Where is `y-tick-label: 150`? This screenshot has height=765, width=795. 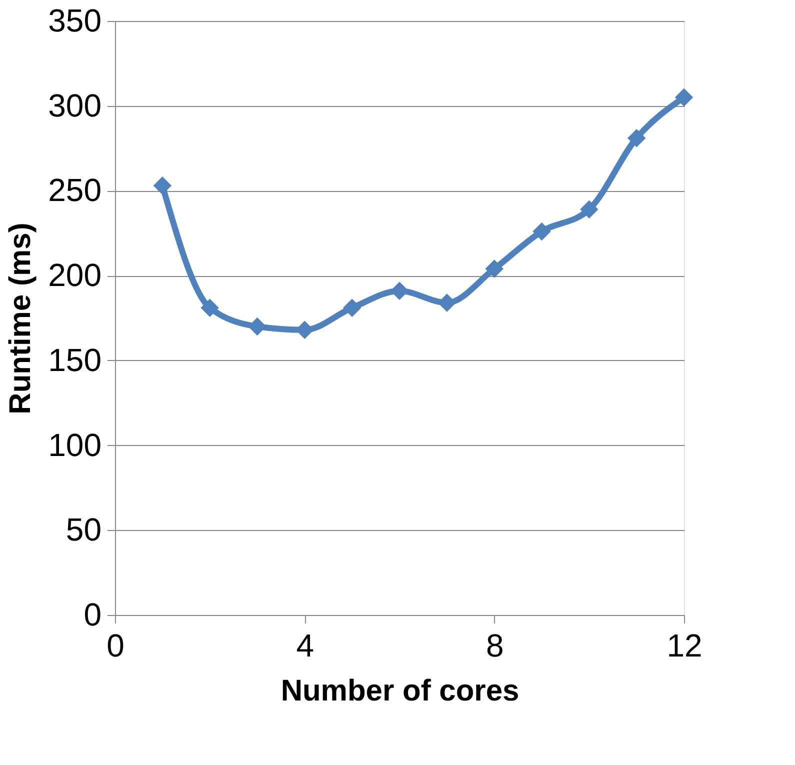 y-tick-label: 150 is located at coordinates (75, 360).